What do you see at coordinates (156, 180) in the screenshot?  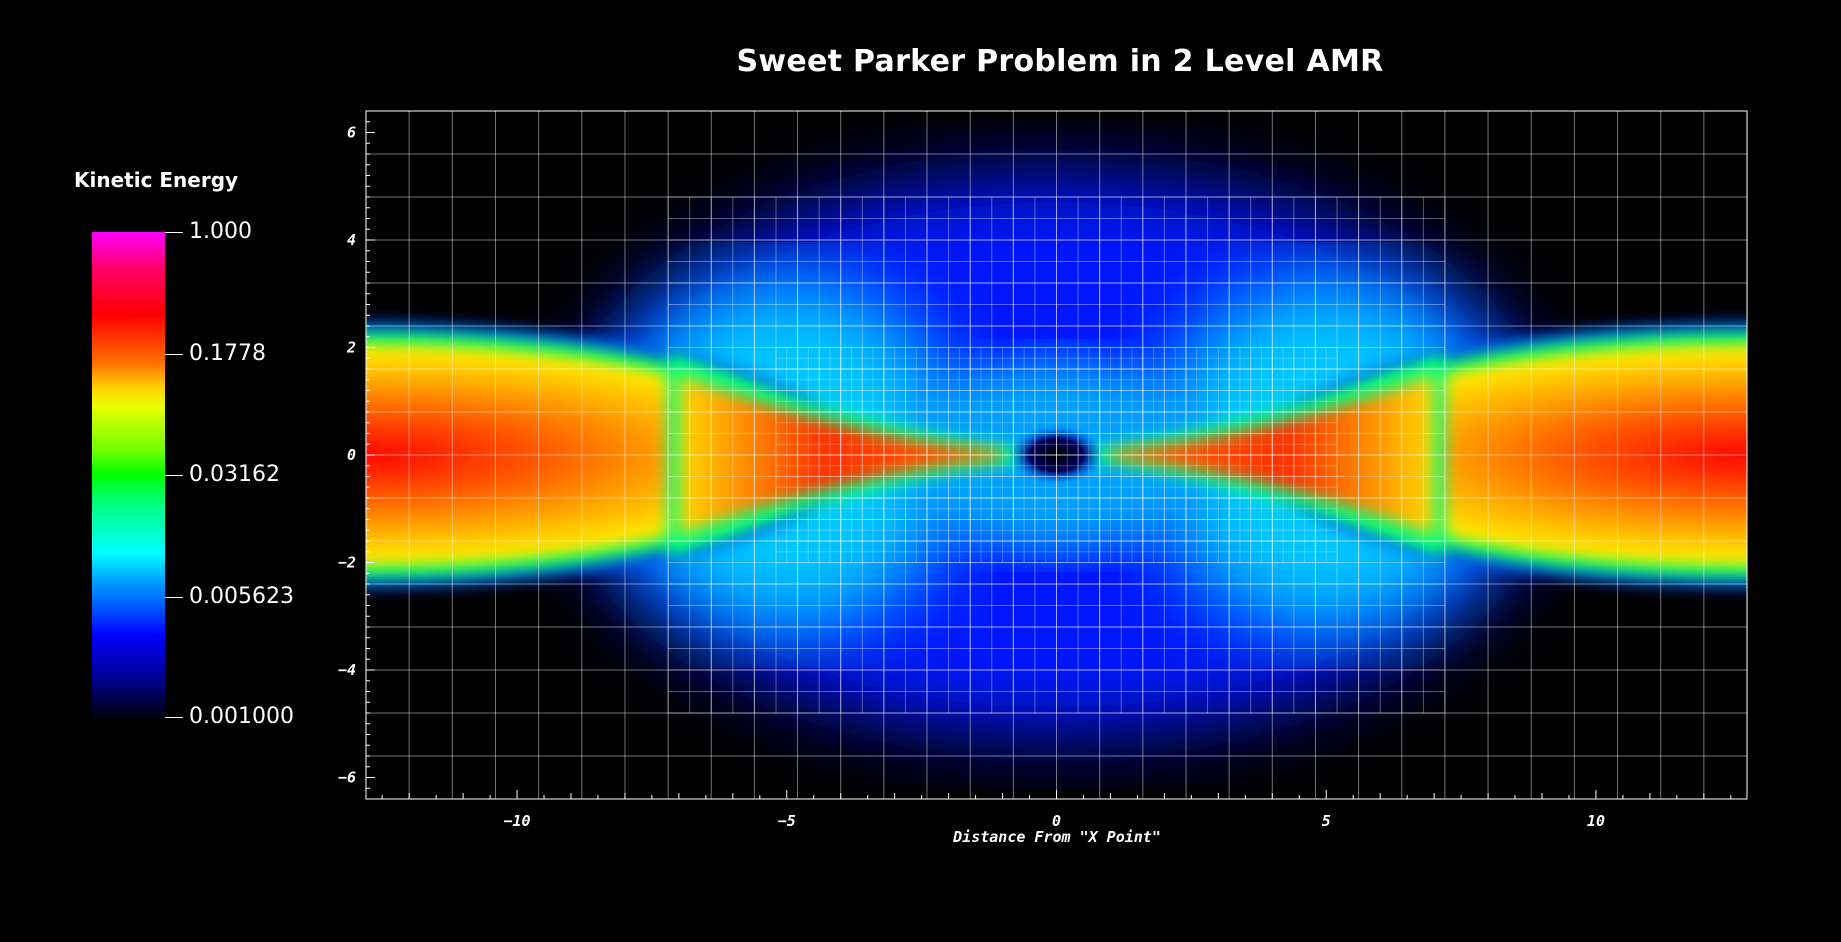 I see `colorbar-label: Kinetic Energy` at bounding box center [156, 180].